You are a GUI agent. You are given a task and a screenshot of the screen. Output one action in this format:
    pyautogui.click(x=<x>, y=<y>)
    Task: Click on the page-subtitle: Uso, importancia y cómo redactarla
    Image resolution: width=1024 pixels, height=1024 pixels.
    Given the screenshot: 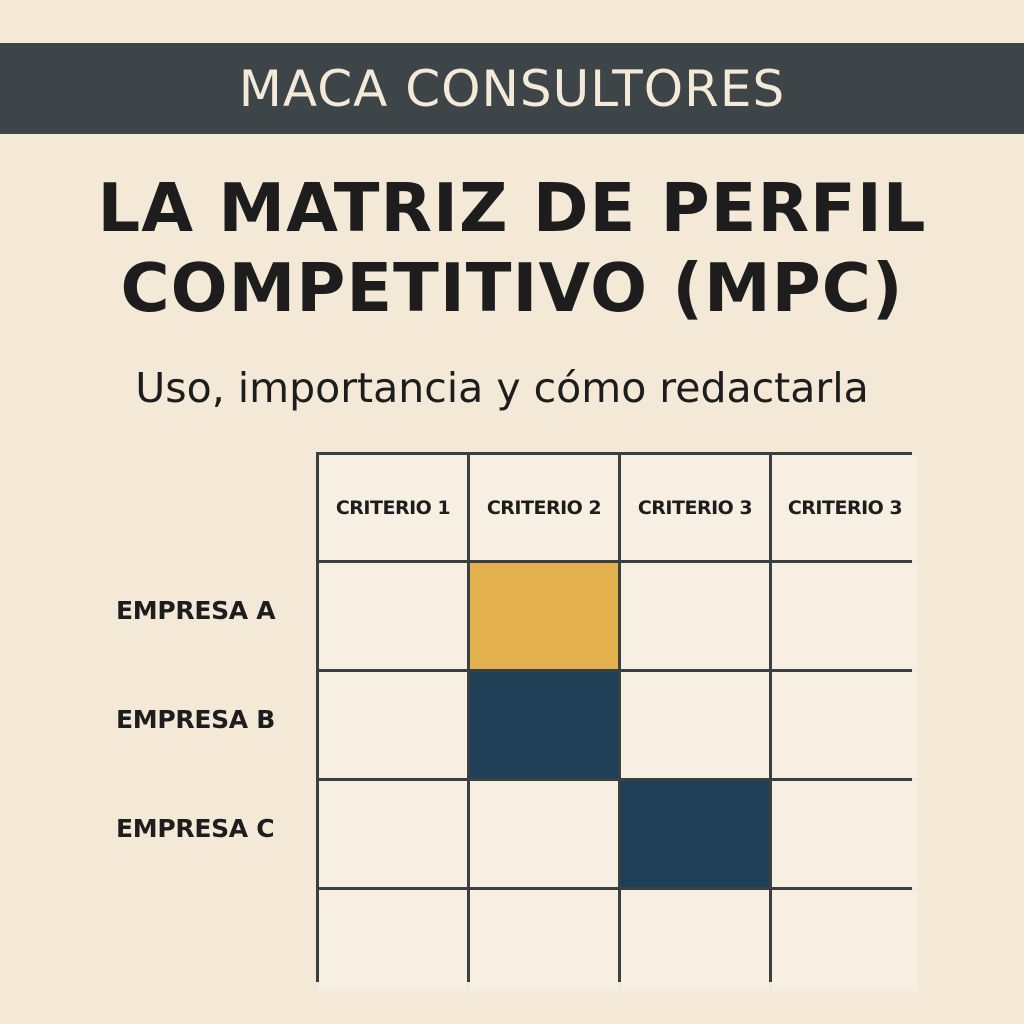 What is the action you would take?
    pyautogui.click(x=502, y=388)
    